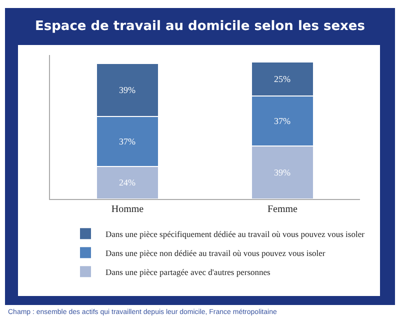 The height and width of the screenshot is (326, 403). What do you see at coordinates (235, 233) in the screenshot?
I see `legend-label: Dans une pièce spécifiquement dédiée au travail où vous pouvez vous isoler` at bounding box center [235, 233].